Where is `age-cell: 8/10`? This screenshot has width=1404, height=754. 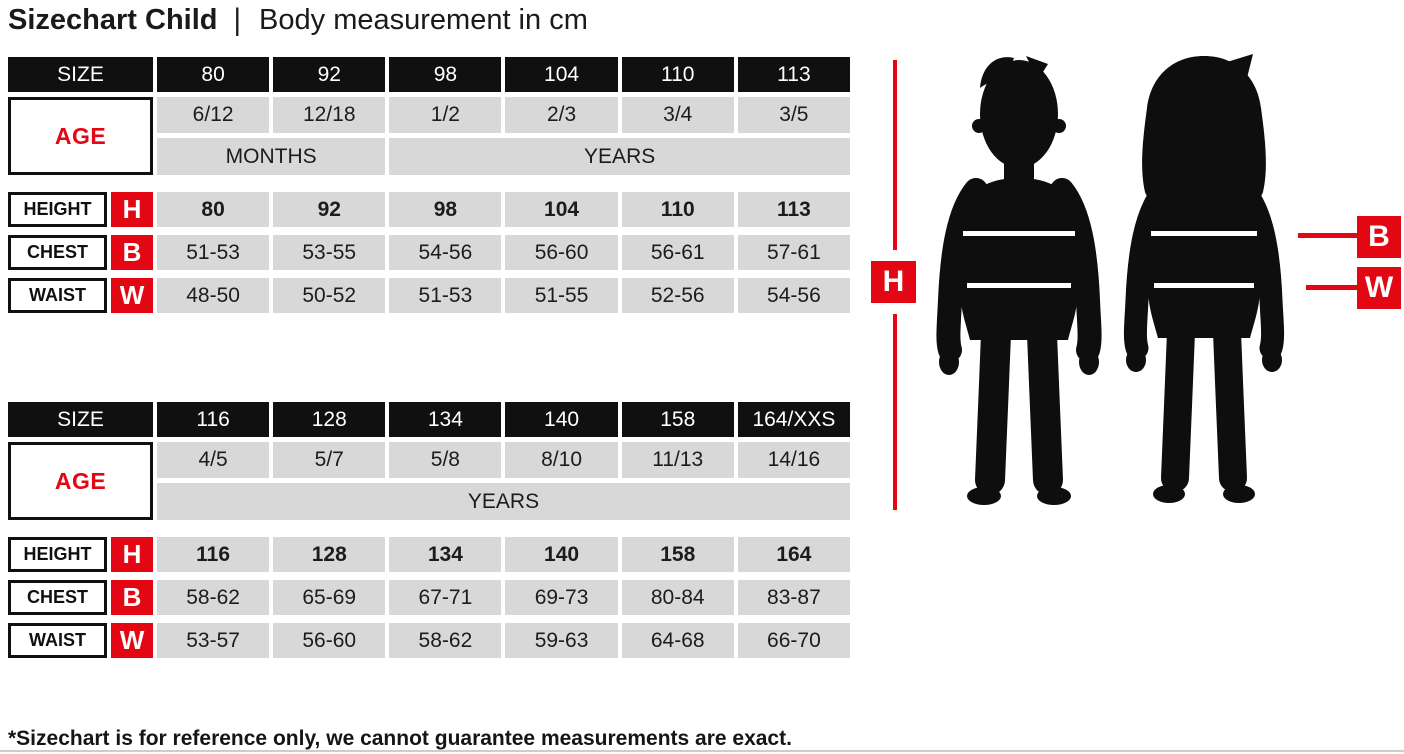
age-cell: 8/10 is located at coordinates (561, 460).